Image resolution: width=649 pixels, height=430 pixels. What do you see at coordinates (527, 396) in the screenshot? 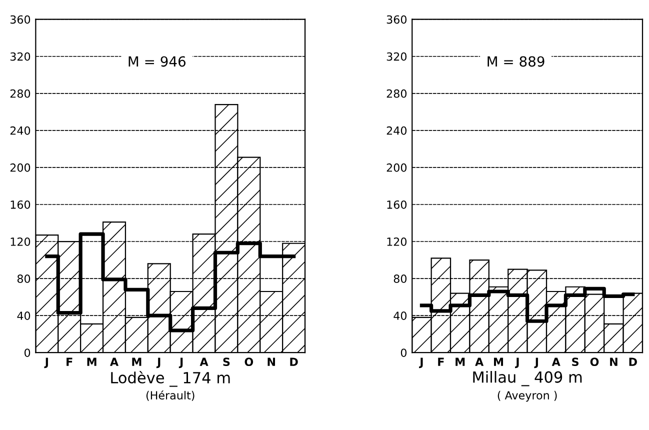
I see `text: ( Aveyron )` at bounding box center [527, 396].